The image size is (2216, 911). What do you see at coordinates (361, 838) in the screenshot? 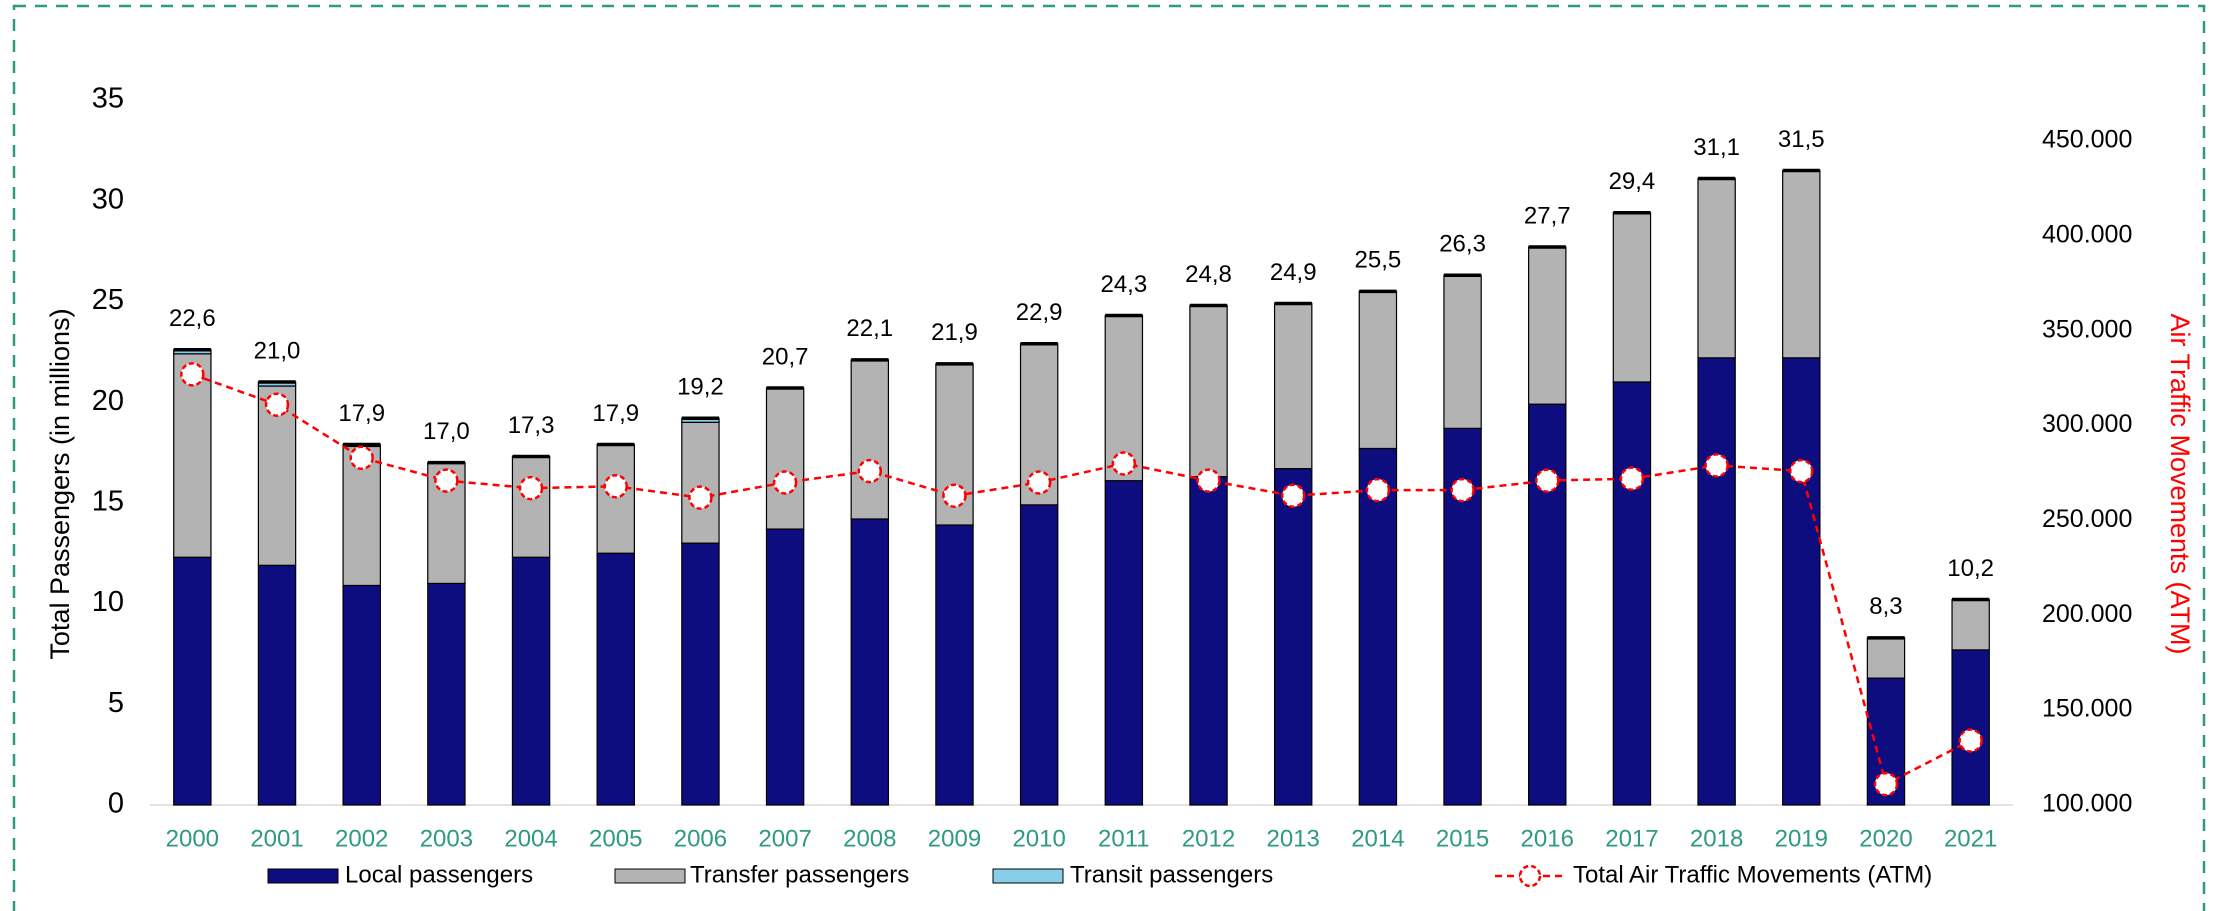
I see `x-tick-label: 2002` at bounding box center [361, 838].